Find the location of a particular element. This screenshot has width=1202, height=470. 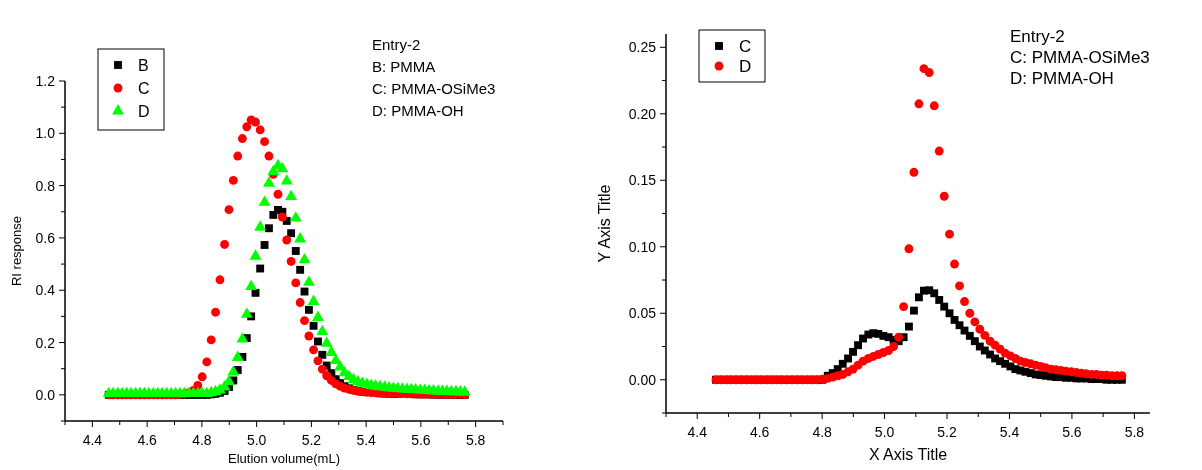

text: Entry-2 is located at coordinates (396, 44).